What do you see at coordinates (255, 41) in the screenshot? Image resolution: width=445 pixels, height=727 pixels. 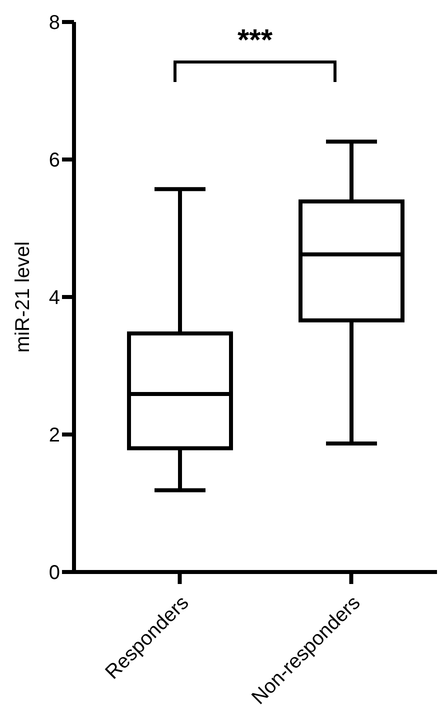 I see `annotation: ***` at bounding box center [255, 41].